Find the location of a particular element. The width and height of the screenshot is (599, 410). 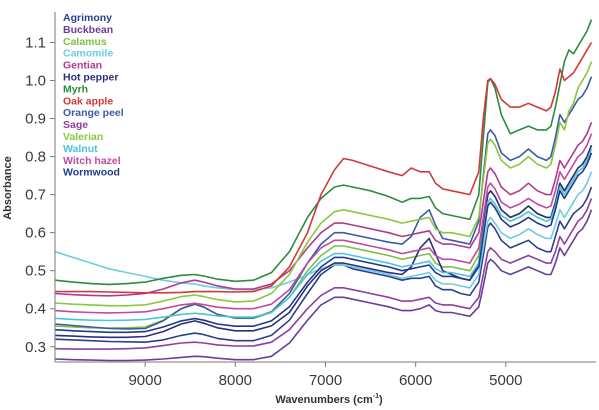

legend-item-4: Gentian is located at coordinates (82, 66).